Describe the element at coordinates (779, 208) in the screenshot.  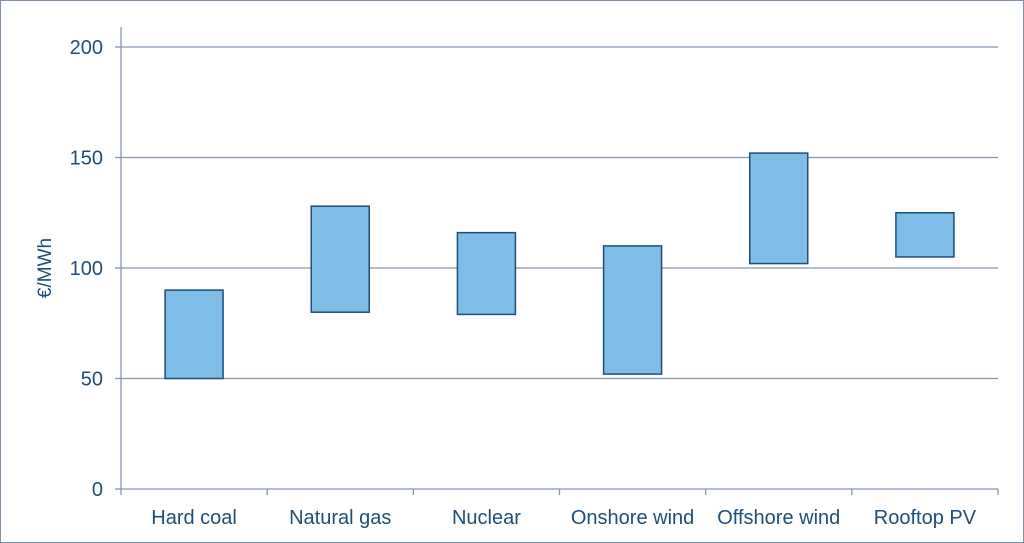
I see `range-bar-offshore-wind` at that location.